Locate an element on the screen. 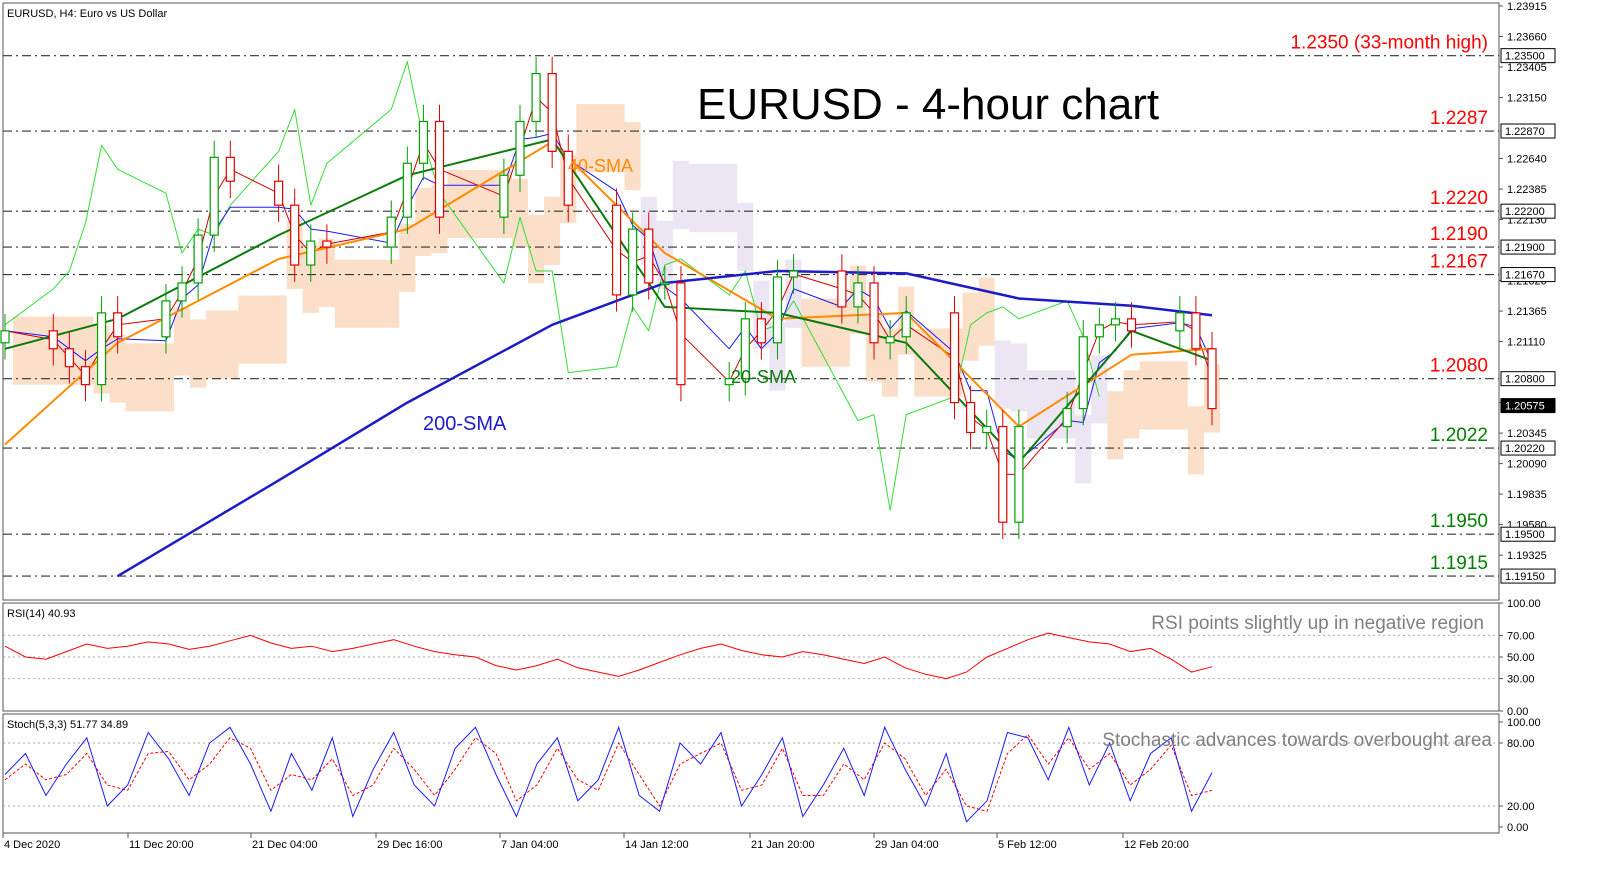 This screenshot has width=1607, height=877. sma200-label: 200-SMA is located at coordinates (465, 424).